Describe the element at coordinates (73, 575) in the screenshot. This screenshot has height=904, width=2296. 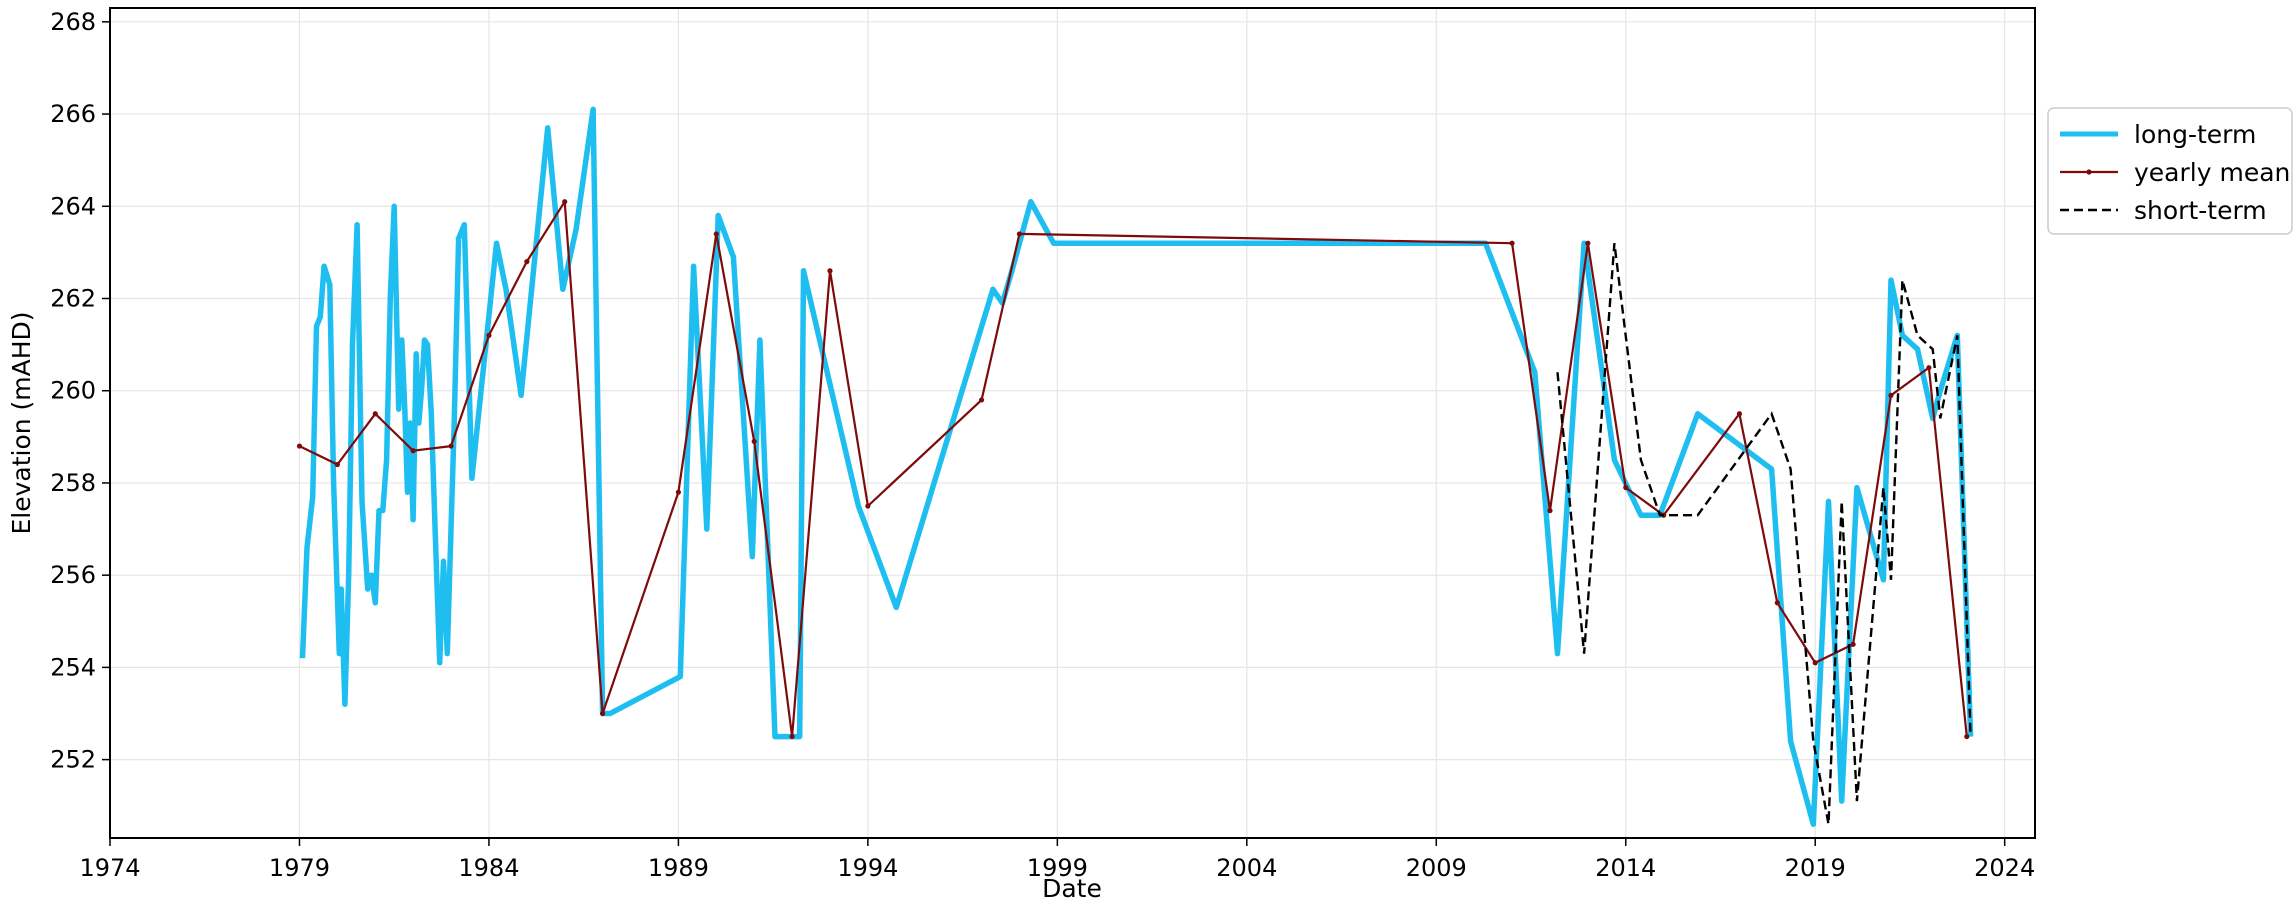
I see `y-tick-label: 256` at that location.